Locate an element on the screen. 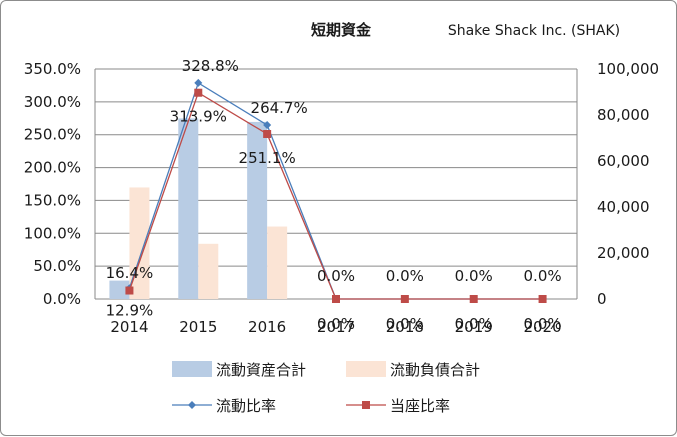  x-axis-categories: 2014 2015 2016 2017 2018 2019 2020 is located at coordinates (335, 327).